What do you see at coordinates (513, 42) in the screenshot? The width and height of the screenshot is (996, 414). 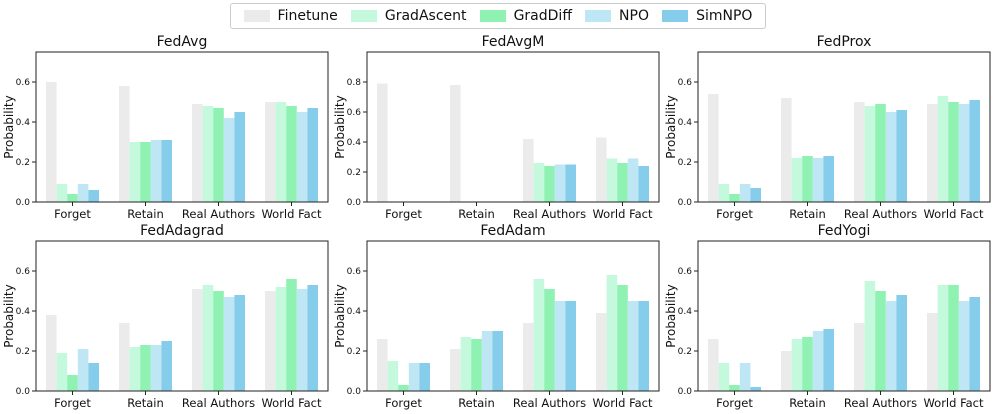 I see `chart-title: FedAvgM` at bounding box center [513, 42].